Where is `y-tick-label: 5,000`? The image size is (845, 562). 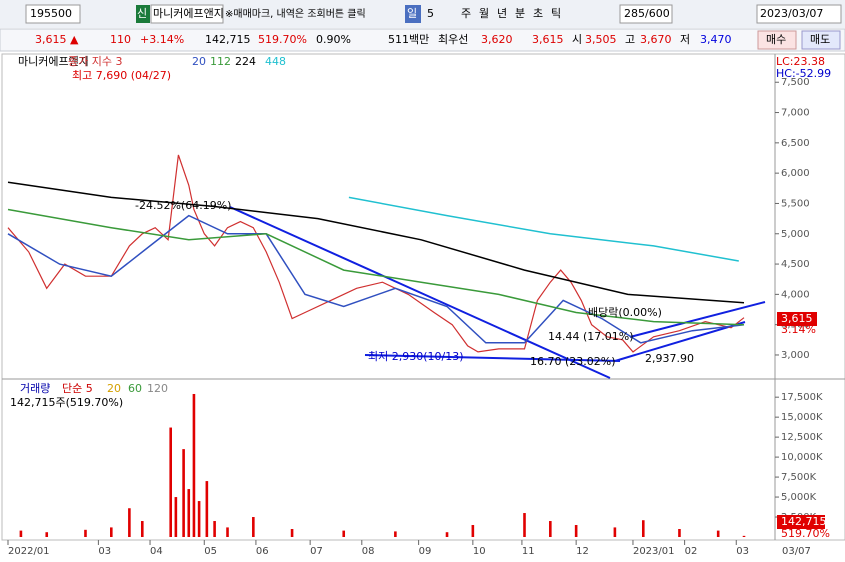 y-tick-label: 5,000 is located at coordinates (795, 234).